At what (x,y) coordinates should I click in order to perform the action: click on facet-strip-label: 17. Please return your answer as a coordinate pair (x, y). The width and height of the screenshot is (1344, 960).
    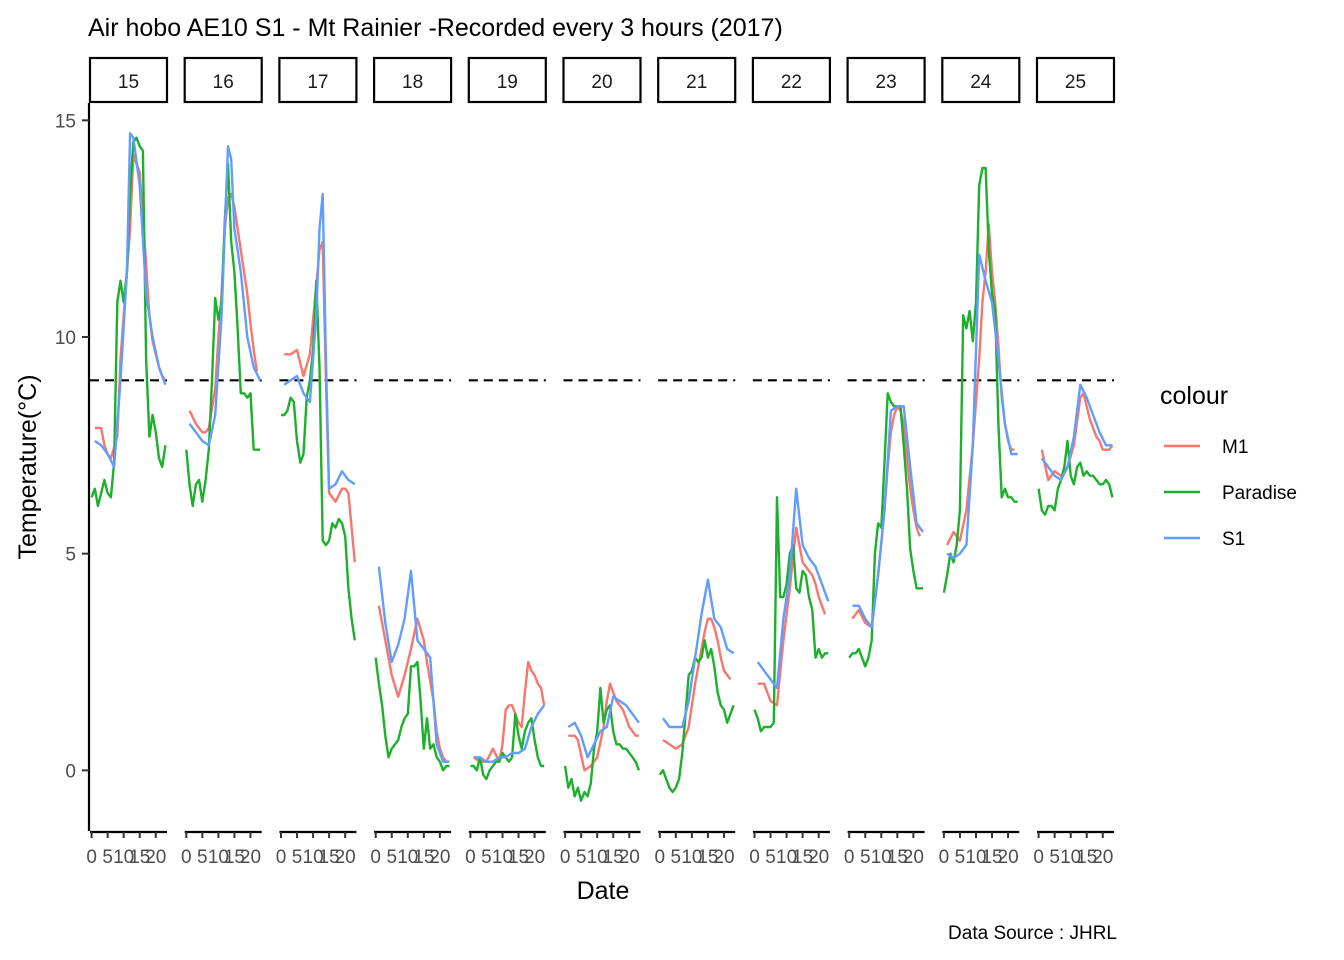
    Looking at the image, I should click on (317, 82).